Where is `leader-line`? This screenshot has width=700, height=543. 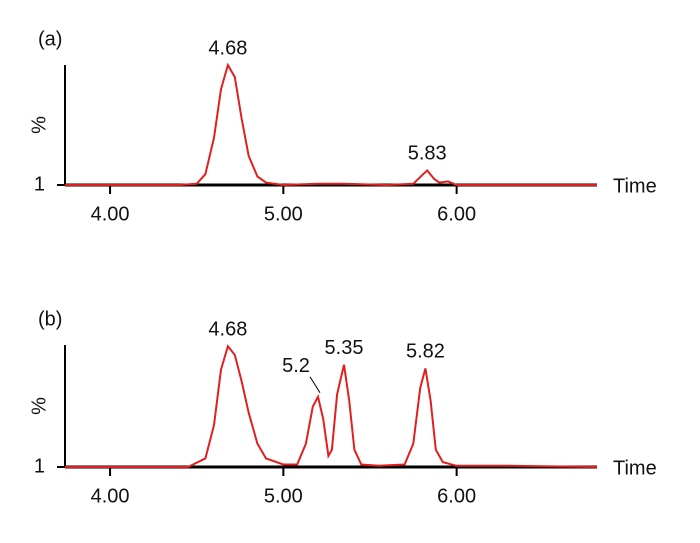
leader-line is located at coordinates (315, 385).